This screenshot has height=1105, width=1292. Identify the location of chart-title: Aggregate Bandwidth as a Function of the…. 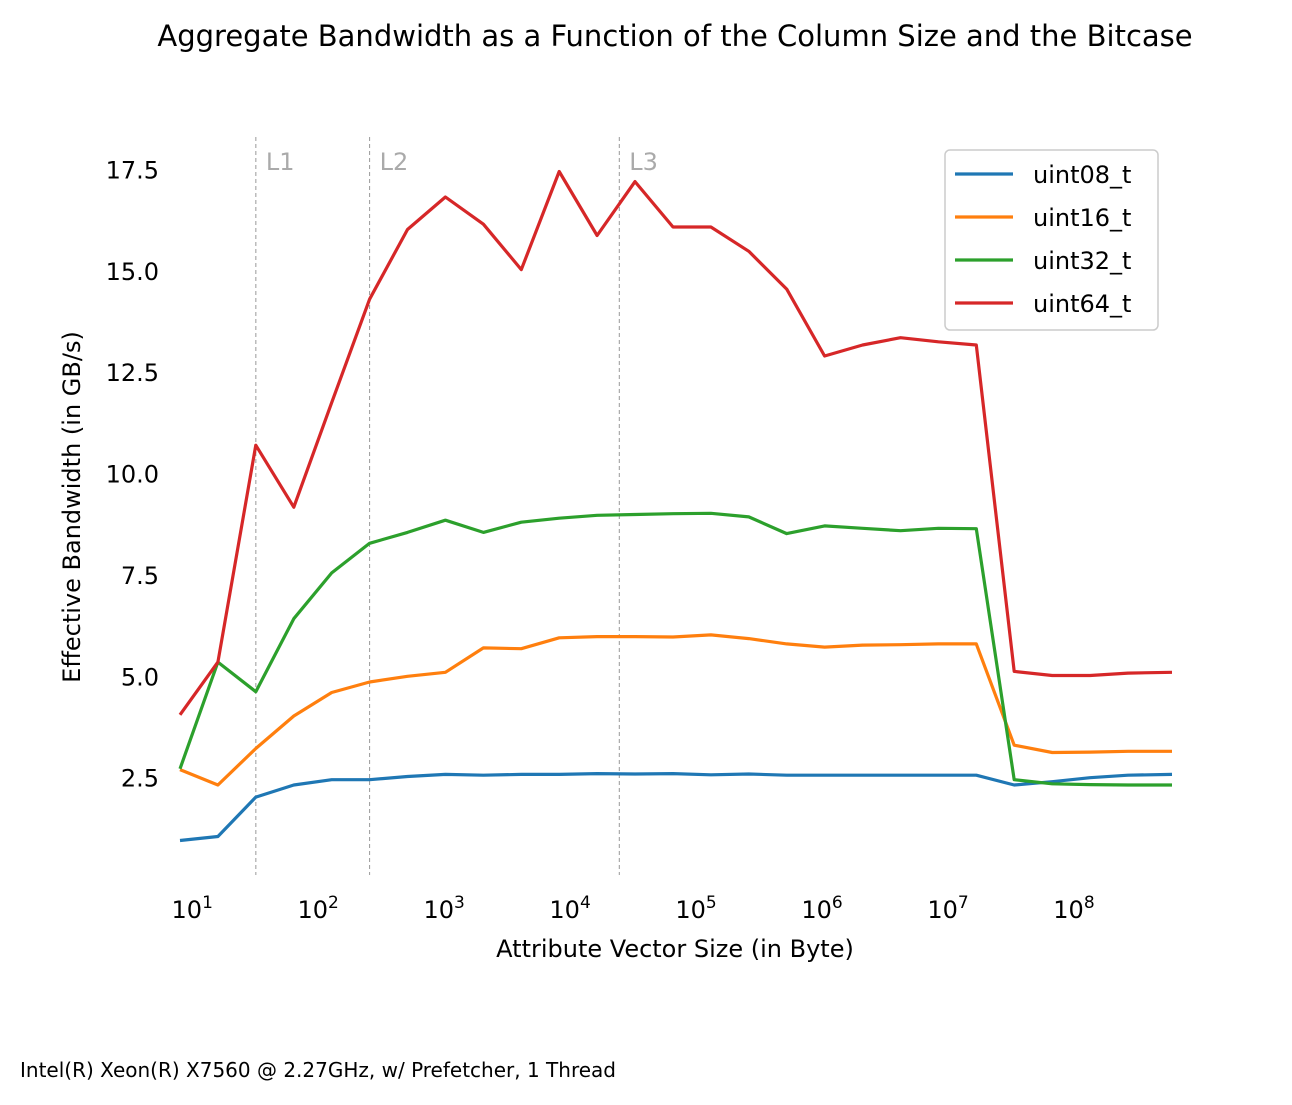
(674, 36).